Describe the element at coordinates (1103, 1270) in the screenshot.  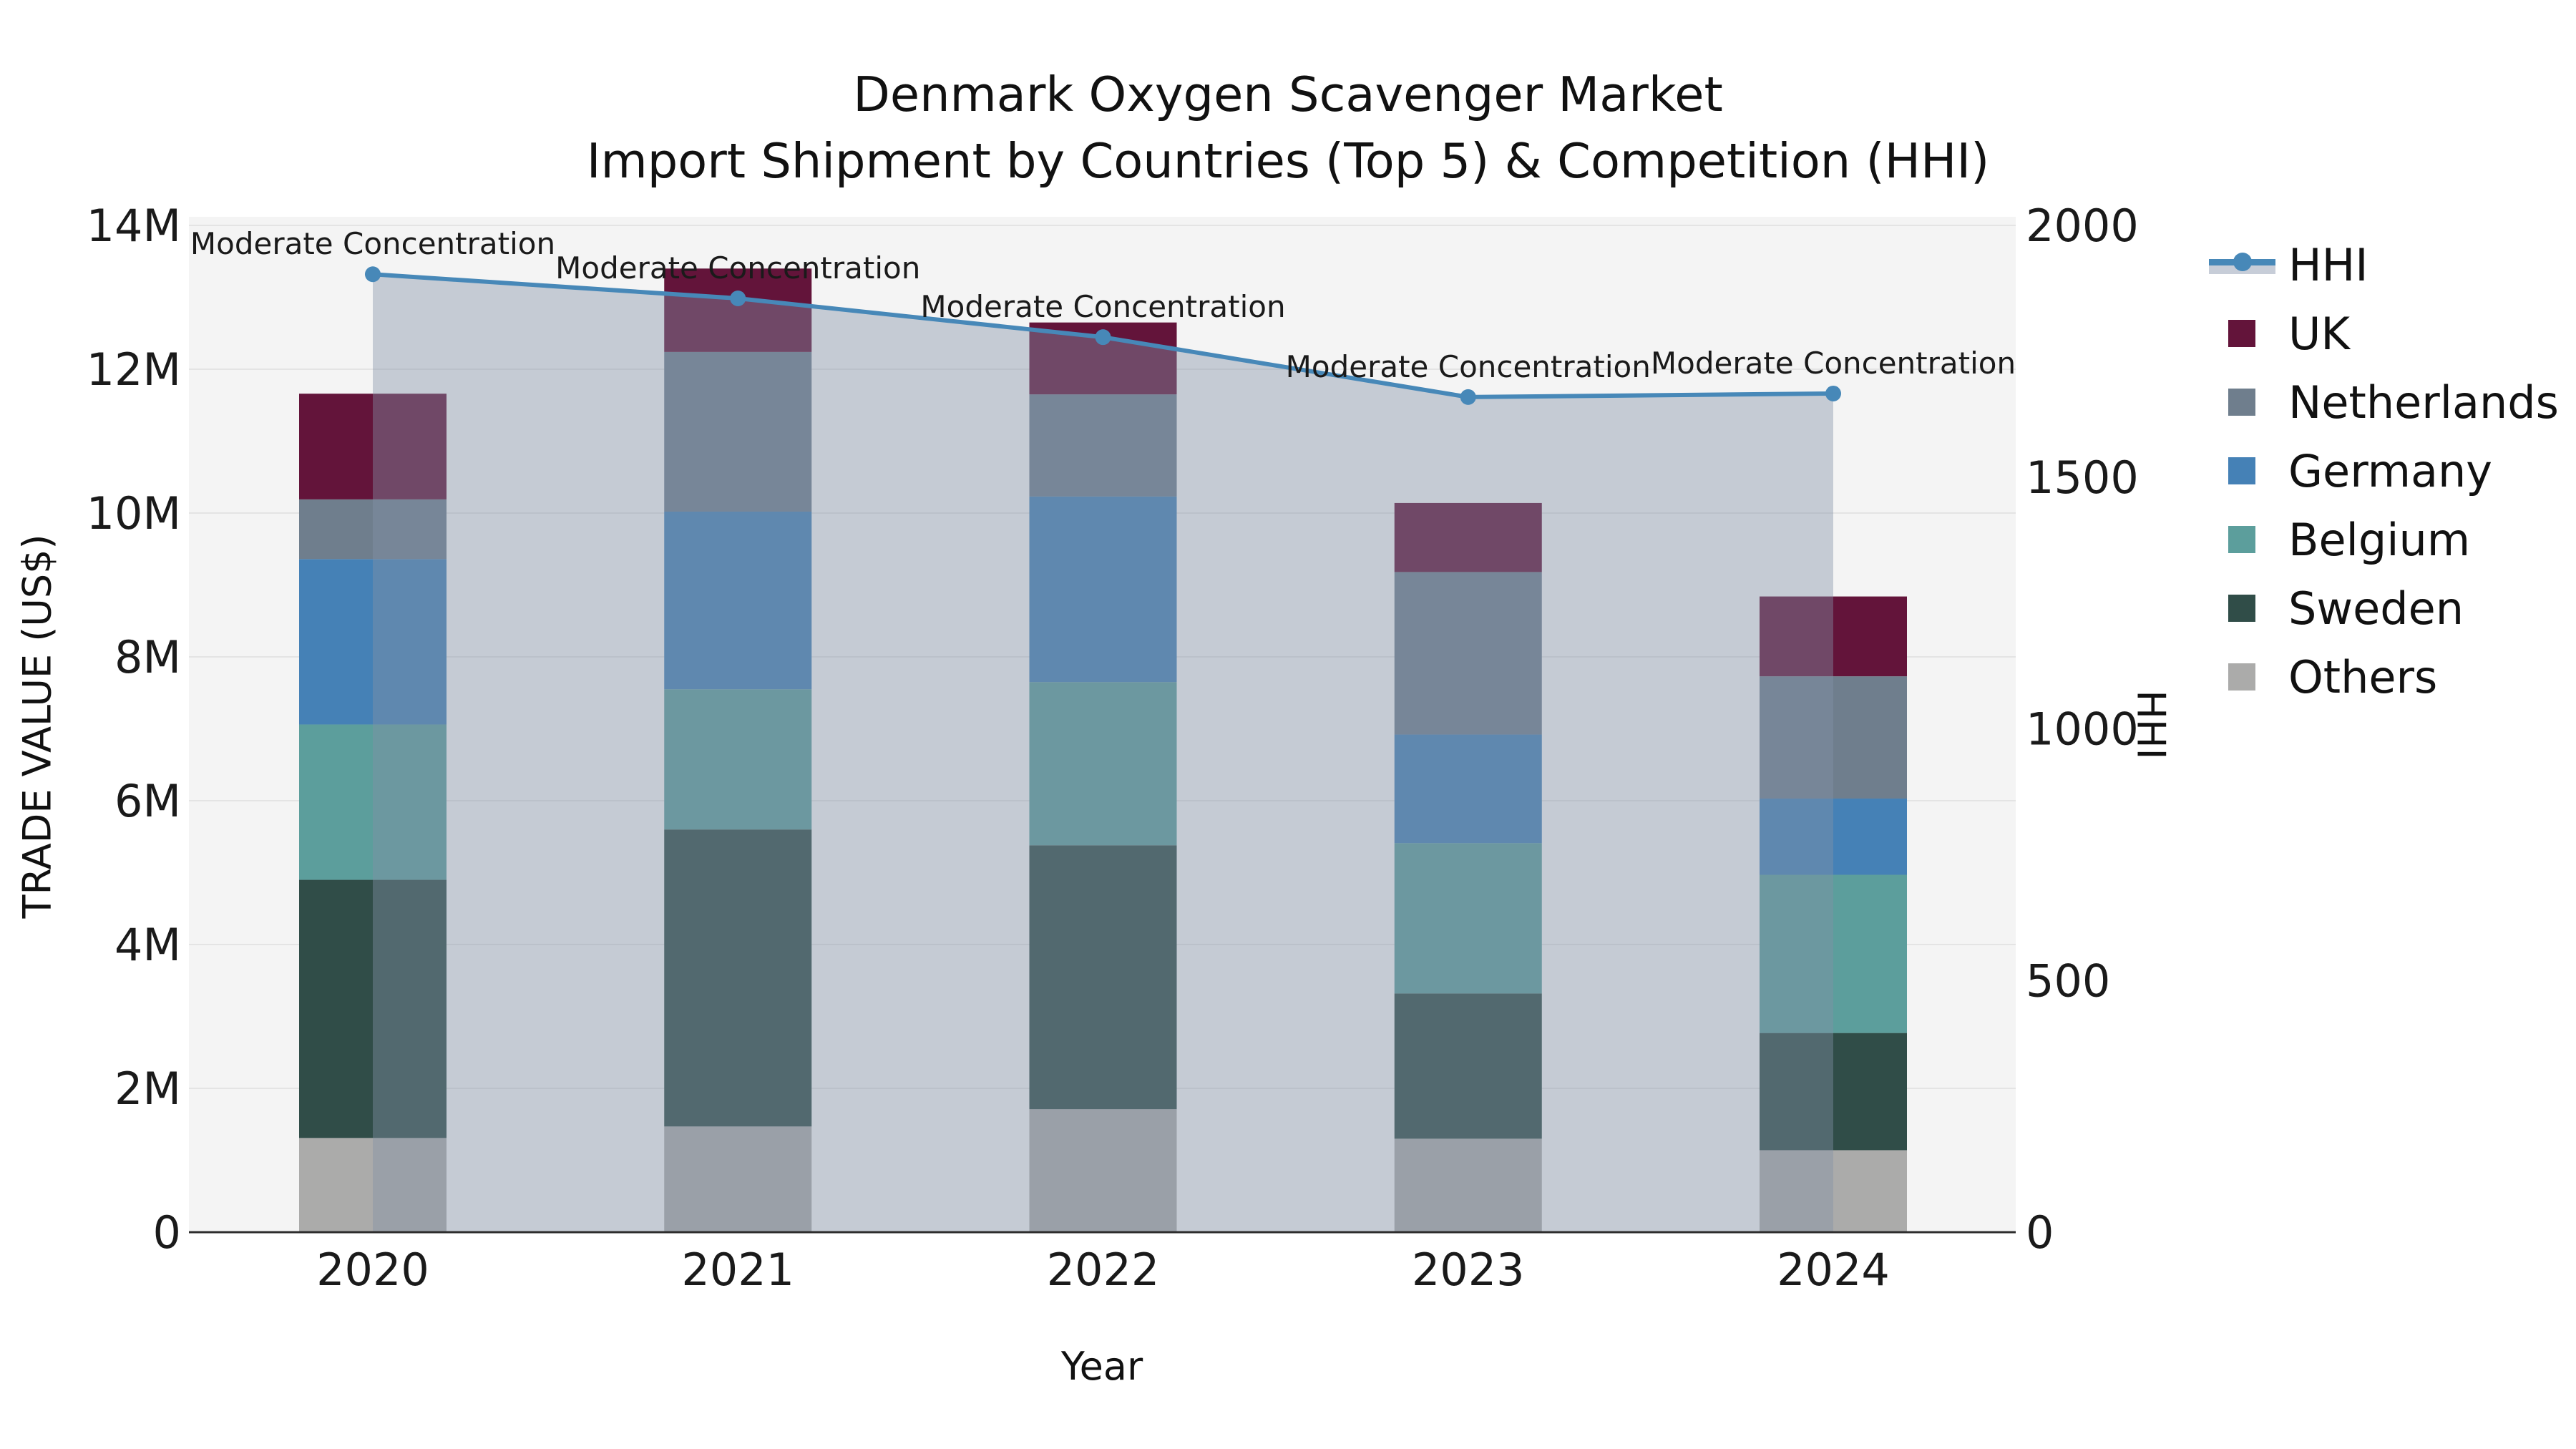
I see `x-tick-2022: 2022` at that location.